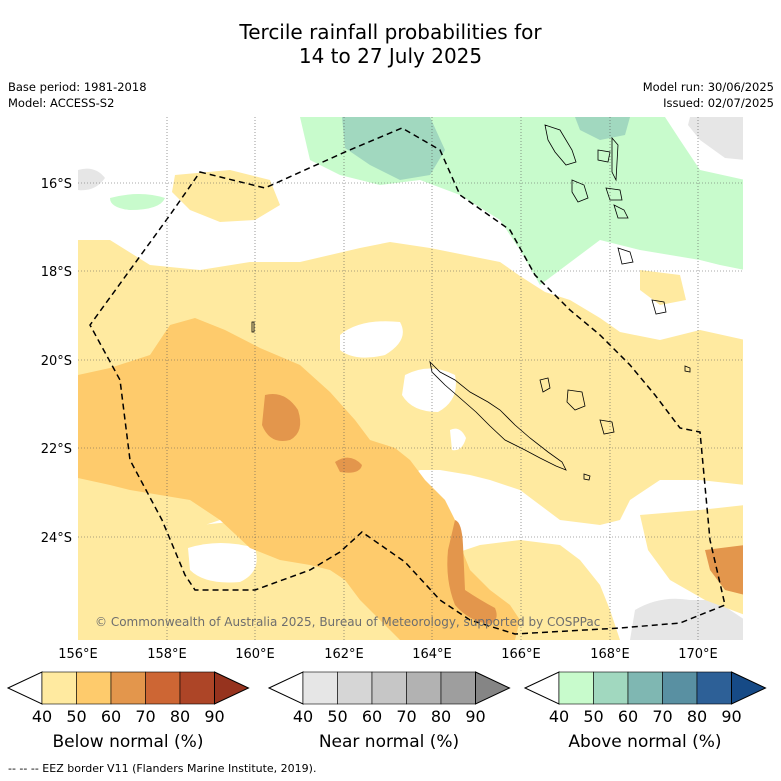  I want to click on near-normal-region-w, so click(91, 179).